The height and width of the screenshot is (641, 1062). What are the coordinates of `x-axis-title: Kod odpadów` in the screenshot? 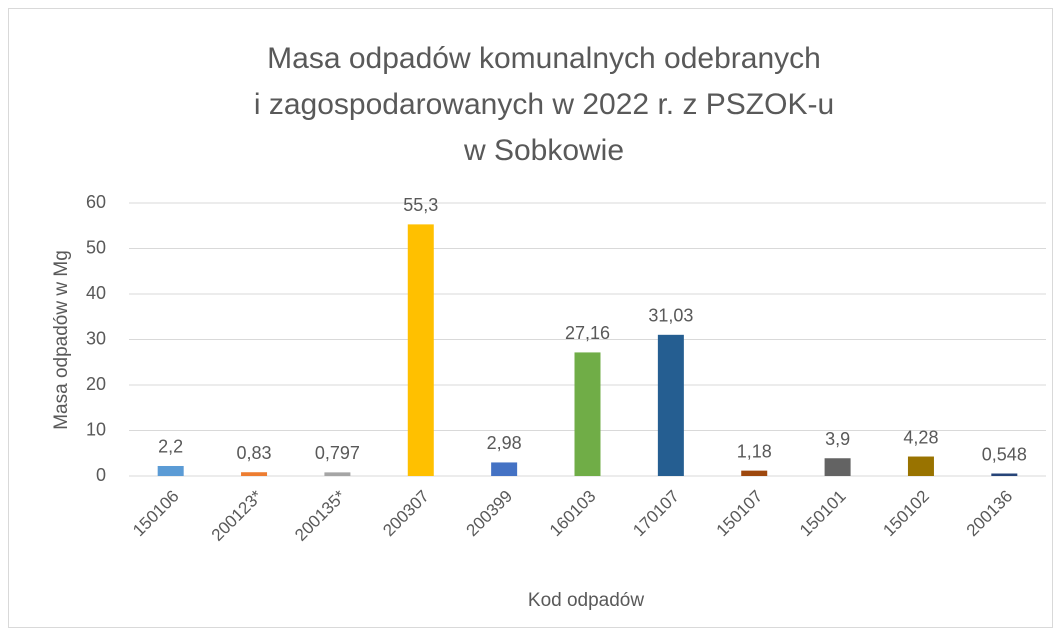 It's located at (586, 600).